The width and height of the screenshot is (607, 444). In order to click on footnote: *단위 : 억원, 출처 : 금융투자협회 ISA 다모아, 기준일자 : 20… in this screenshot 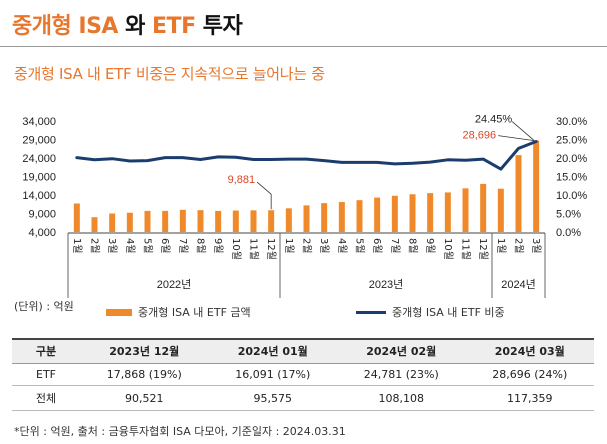, I will do `click(180, 431)`.